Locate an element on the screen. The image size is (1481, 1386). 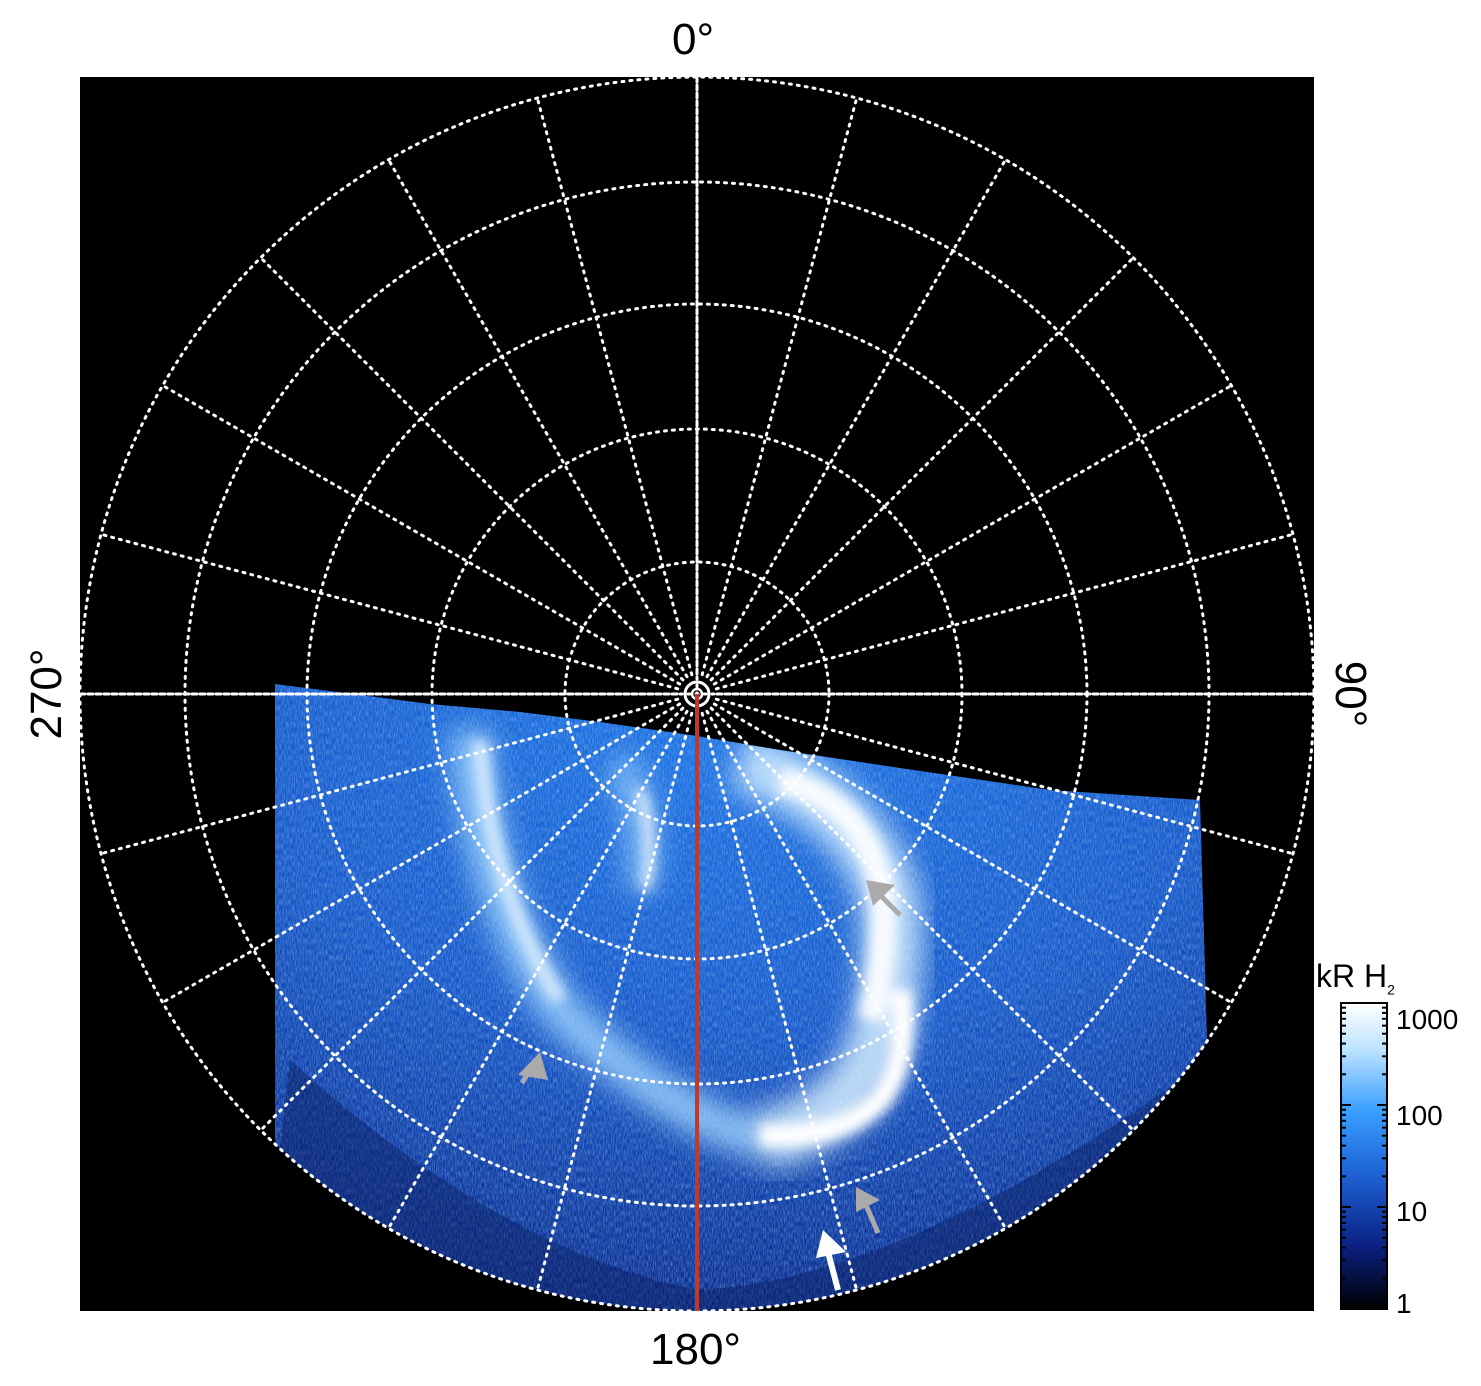
colorbar-tick-1000: 1000 is located at coordinates (1427, 1019).